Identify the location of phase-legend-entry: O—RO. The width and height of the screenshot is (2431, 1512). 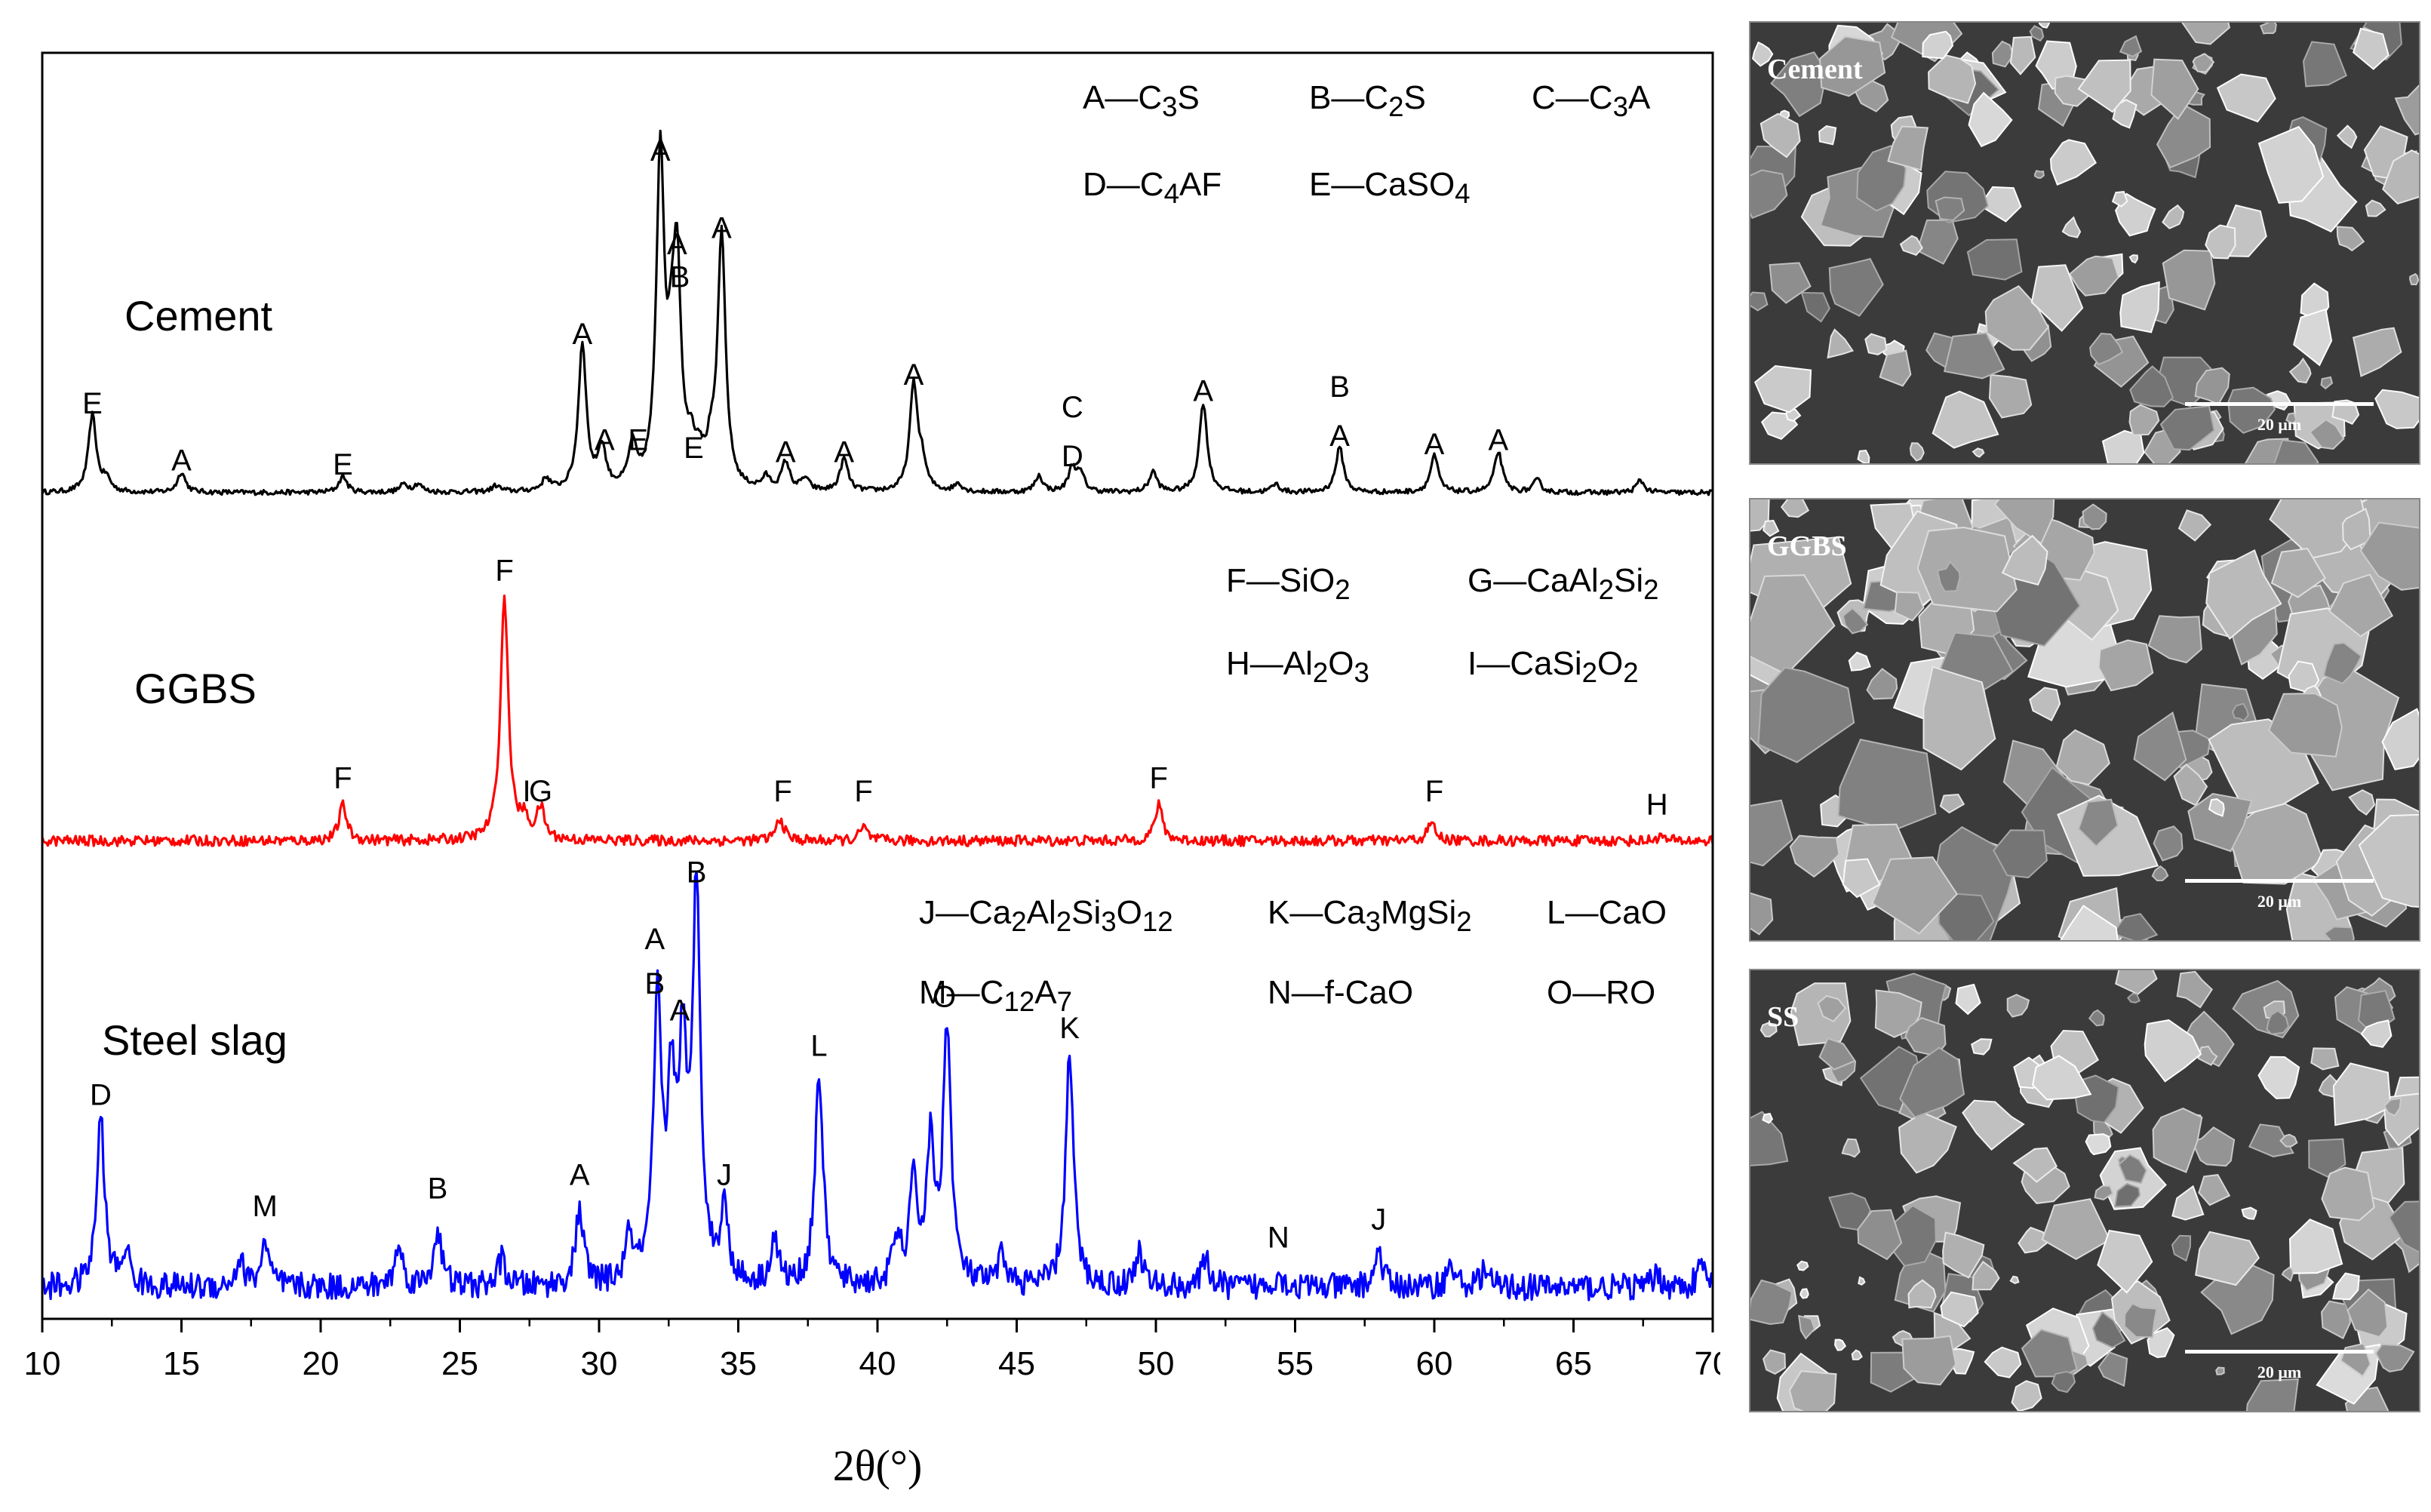
(1601, 992).